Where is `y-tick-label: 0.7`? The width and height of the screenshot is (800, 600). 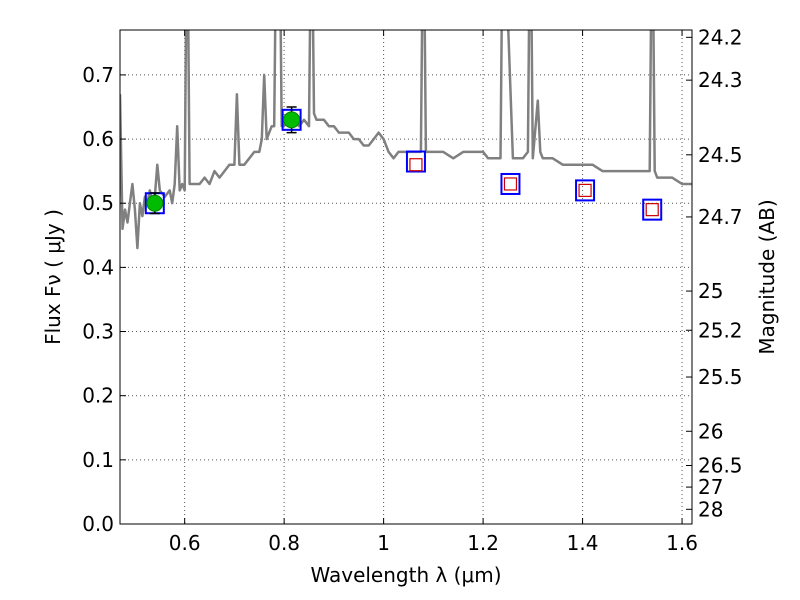 y-tick-label: 0.7 is located at coordinates (98, 75).